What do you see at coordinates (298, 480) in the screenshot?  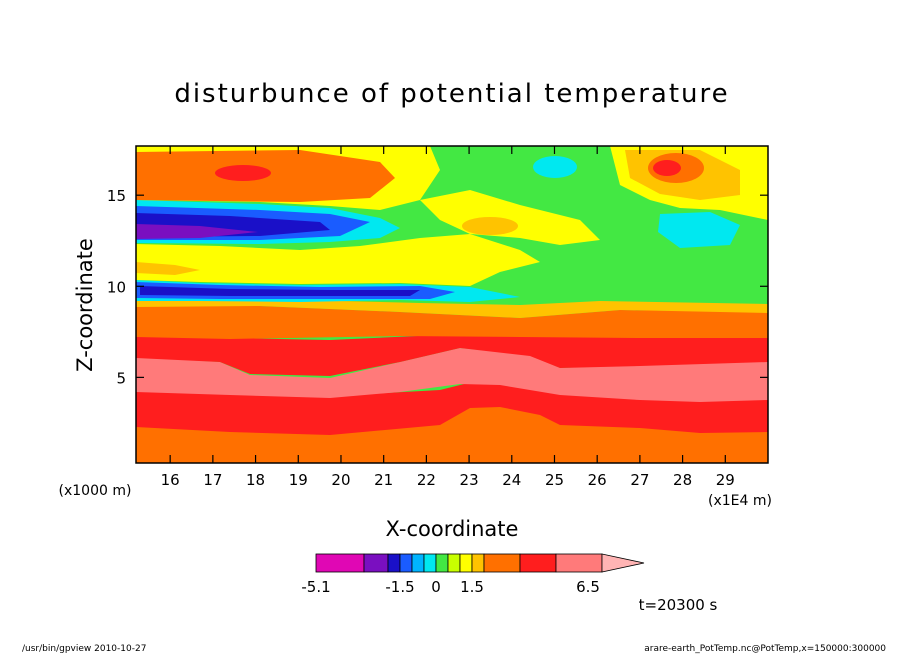 I see `x-tick-label: 19` at bounding box center [298, 480].